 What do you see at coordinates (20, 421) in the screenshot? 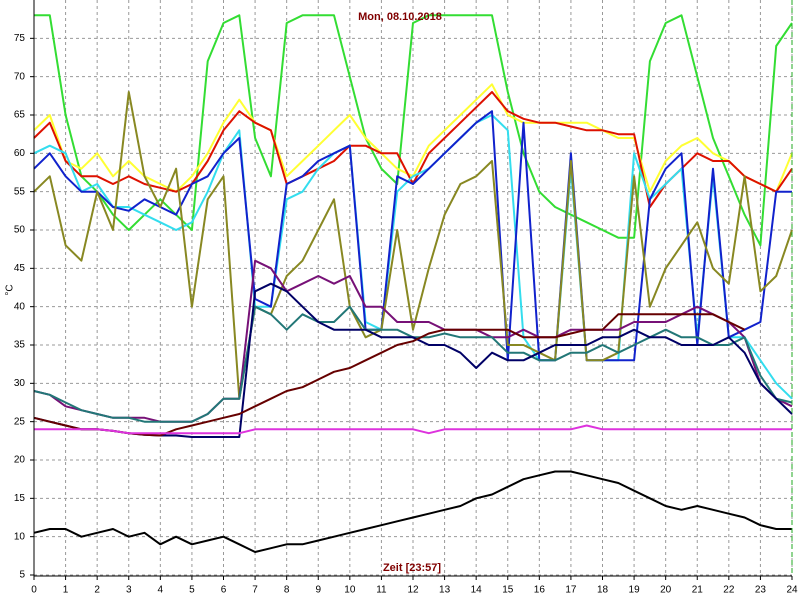
I see `y-tick-label: 25` at bounding box center [20, 421].